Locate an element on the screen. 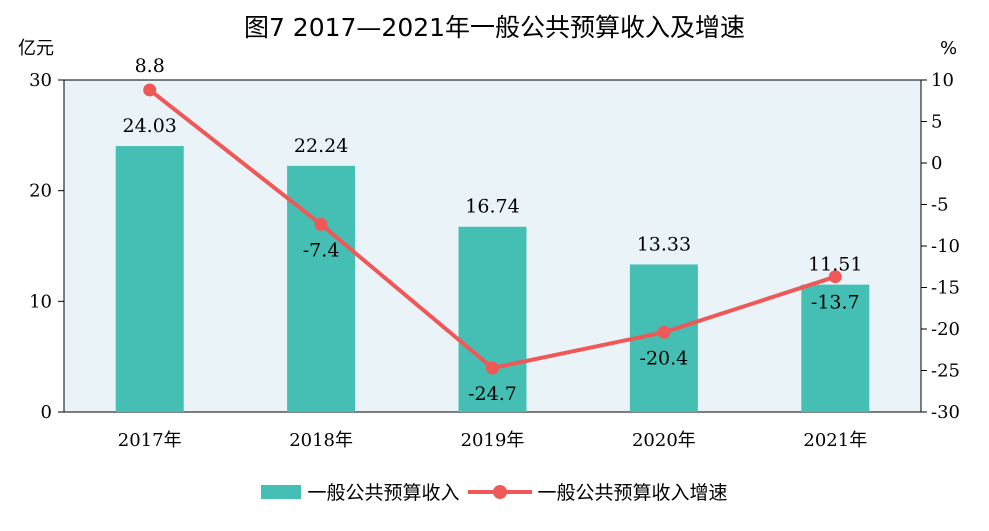  x-tick-label-2: 2019年 is located at coordinates (493, 440).